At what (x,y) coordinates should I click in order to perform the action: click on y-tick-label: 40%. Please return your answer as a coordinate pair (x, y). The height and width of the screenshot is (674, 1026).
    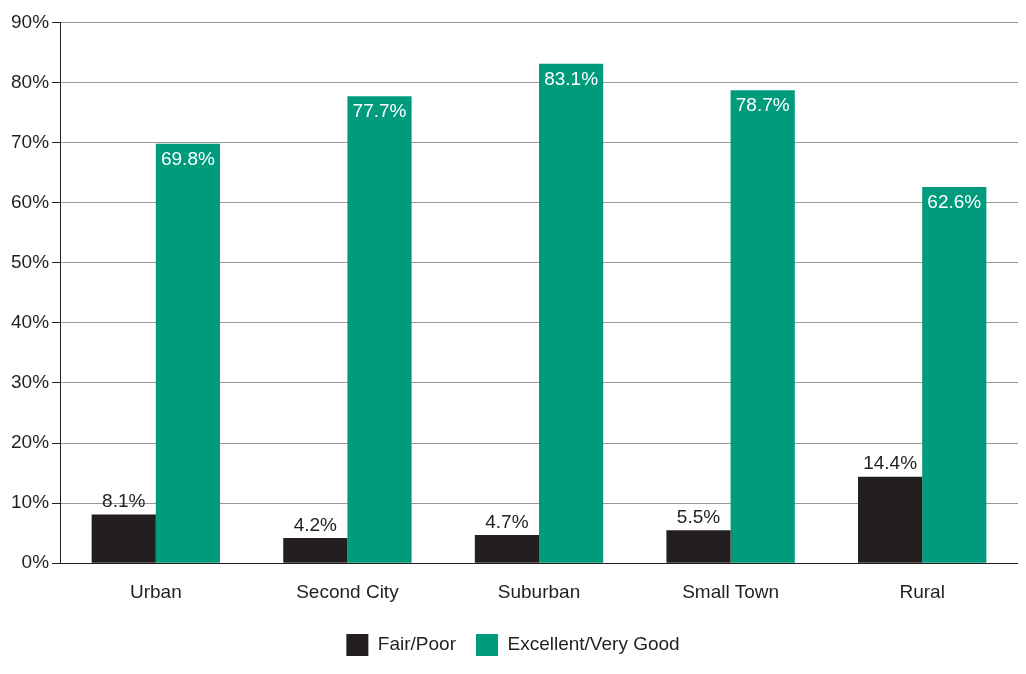
    Looking at the image, I should click on (30, 322).